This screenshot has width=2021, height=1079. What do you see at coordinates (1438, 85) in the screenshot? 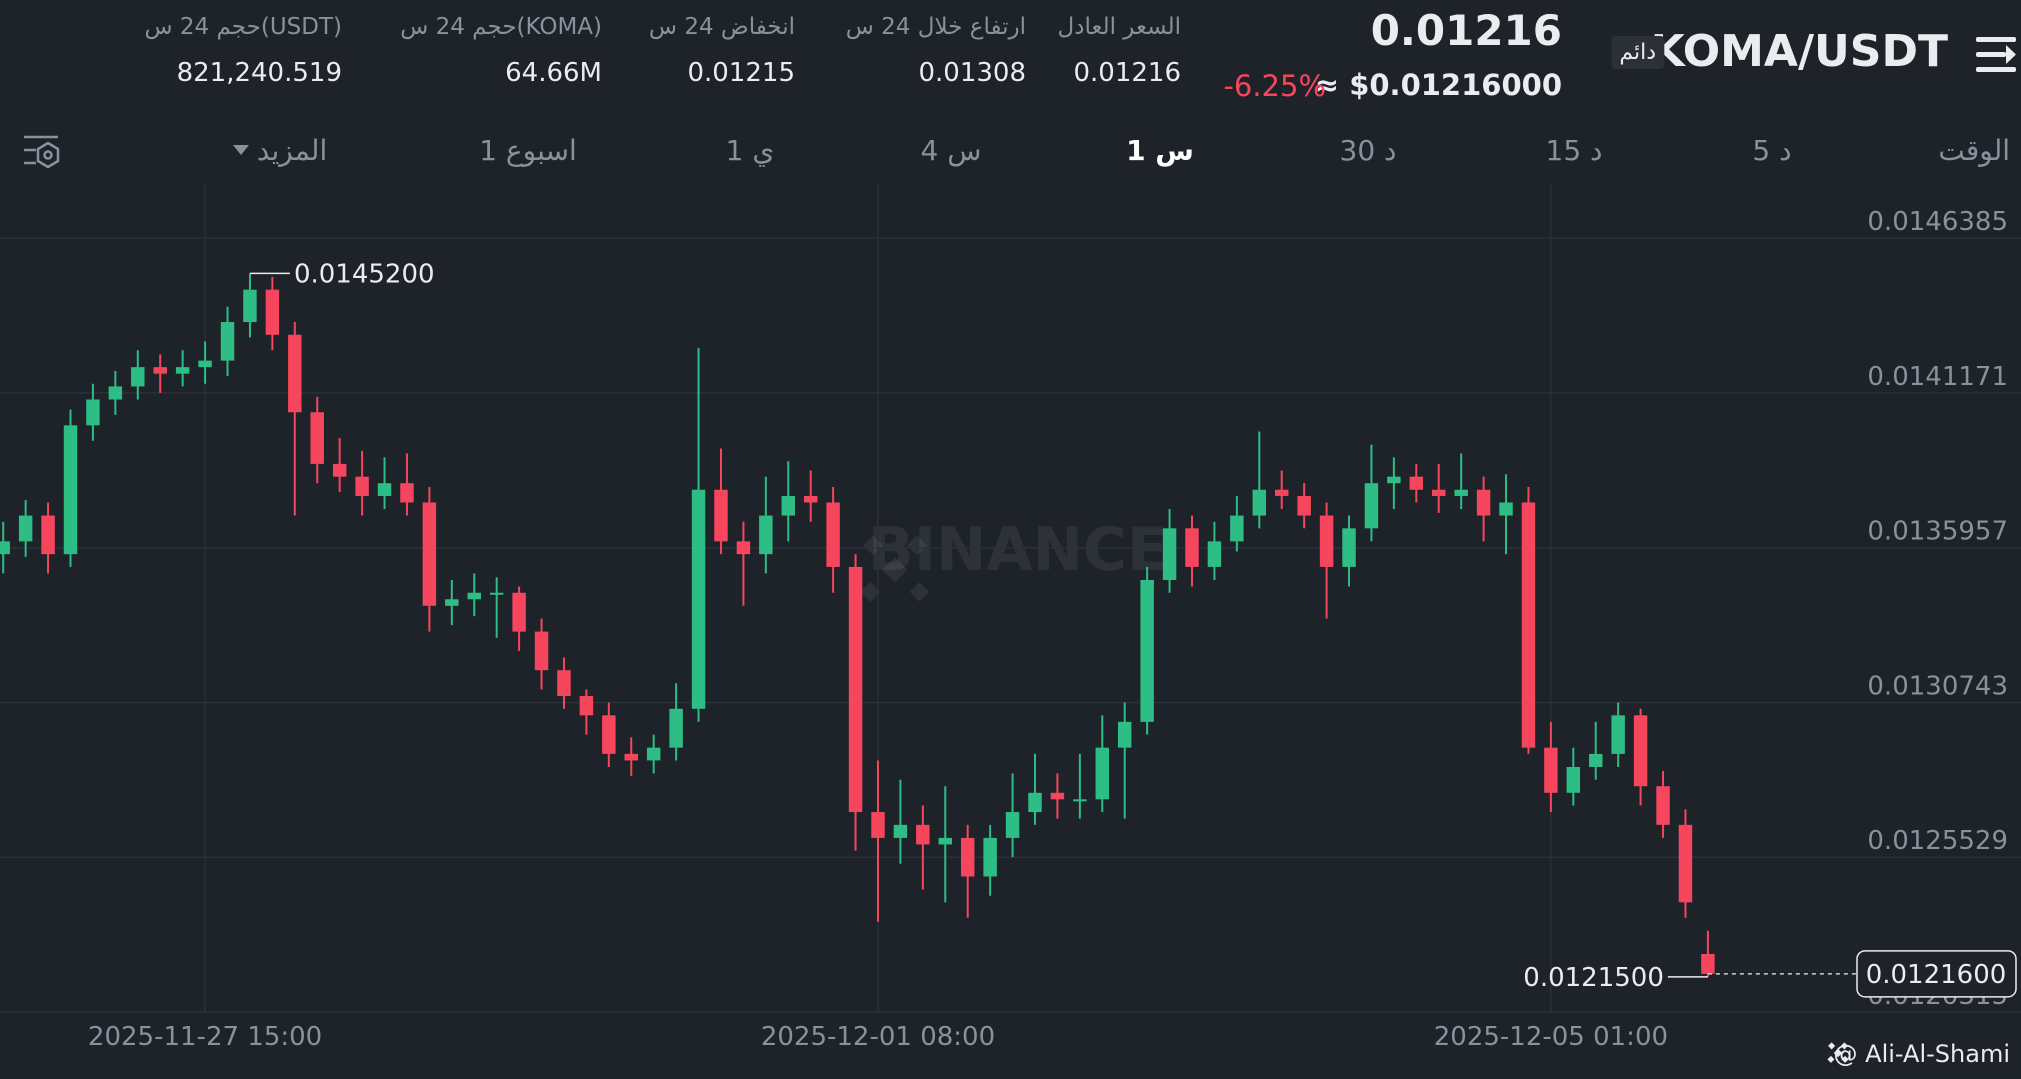
I see `usd-price: ≈ $0.01216000` at bounding box center [1438, 85].